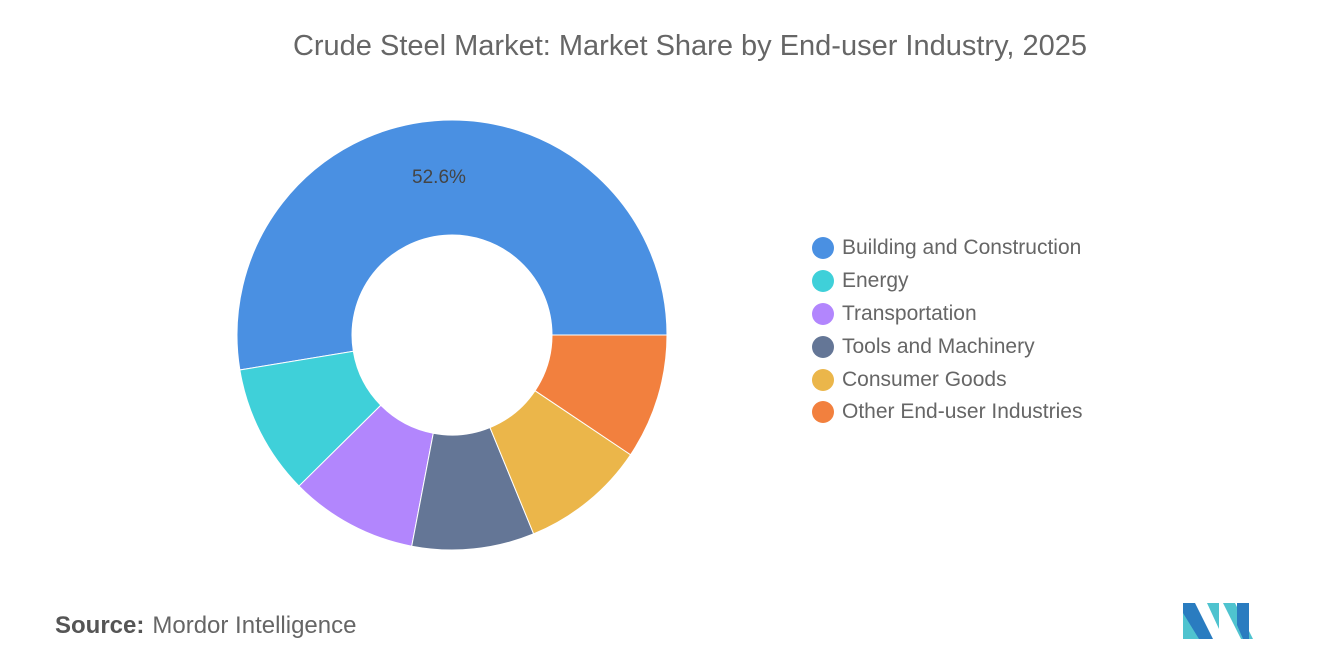  I want to click on source-note: Source: Mordor Intelligence, so click(205, 626).